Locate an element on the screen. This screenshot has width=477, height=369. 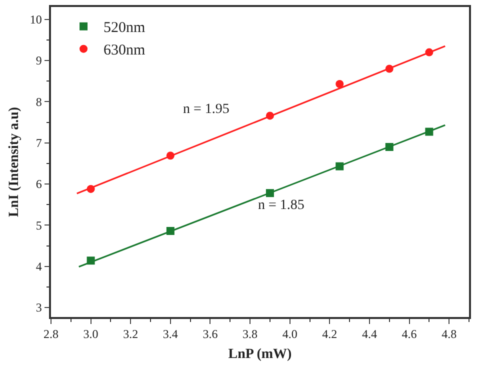
x-tick-label: 3.0 is located at coordinates (90, 334).